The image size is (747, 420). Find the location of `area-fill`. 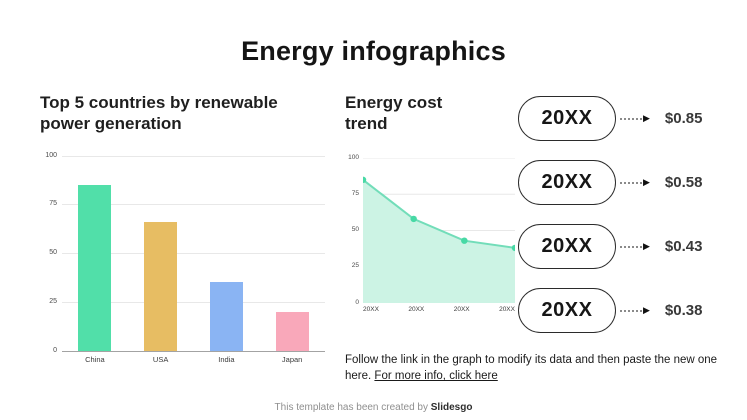

area-fill is located at coordinates (439, 241).